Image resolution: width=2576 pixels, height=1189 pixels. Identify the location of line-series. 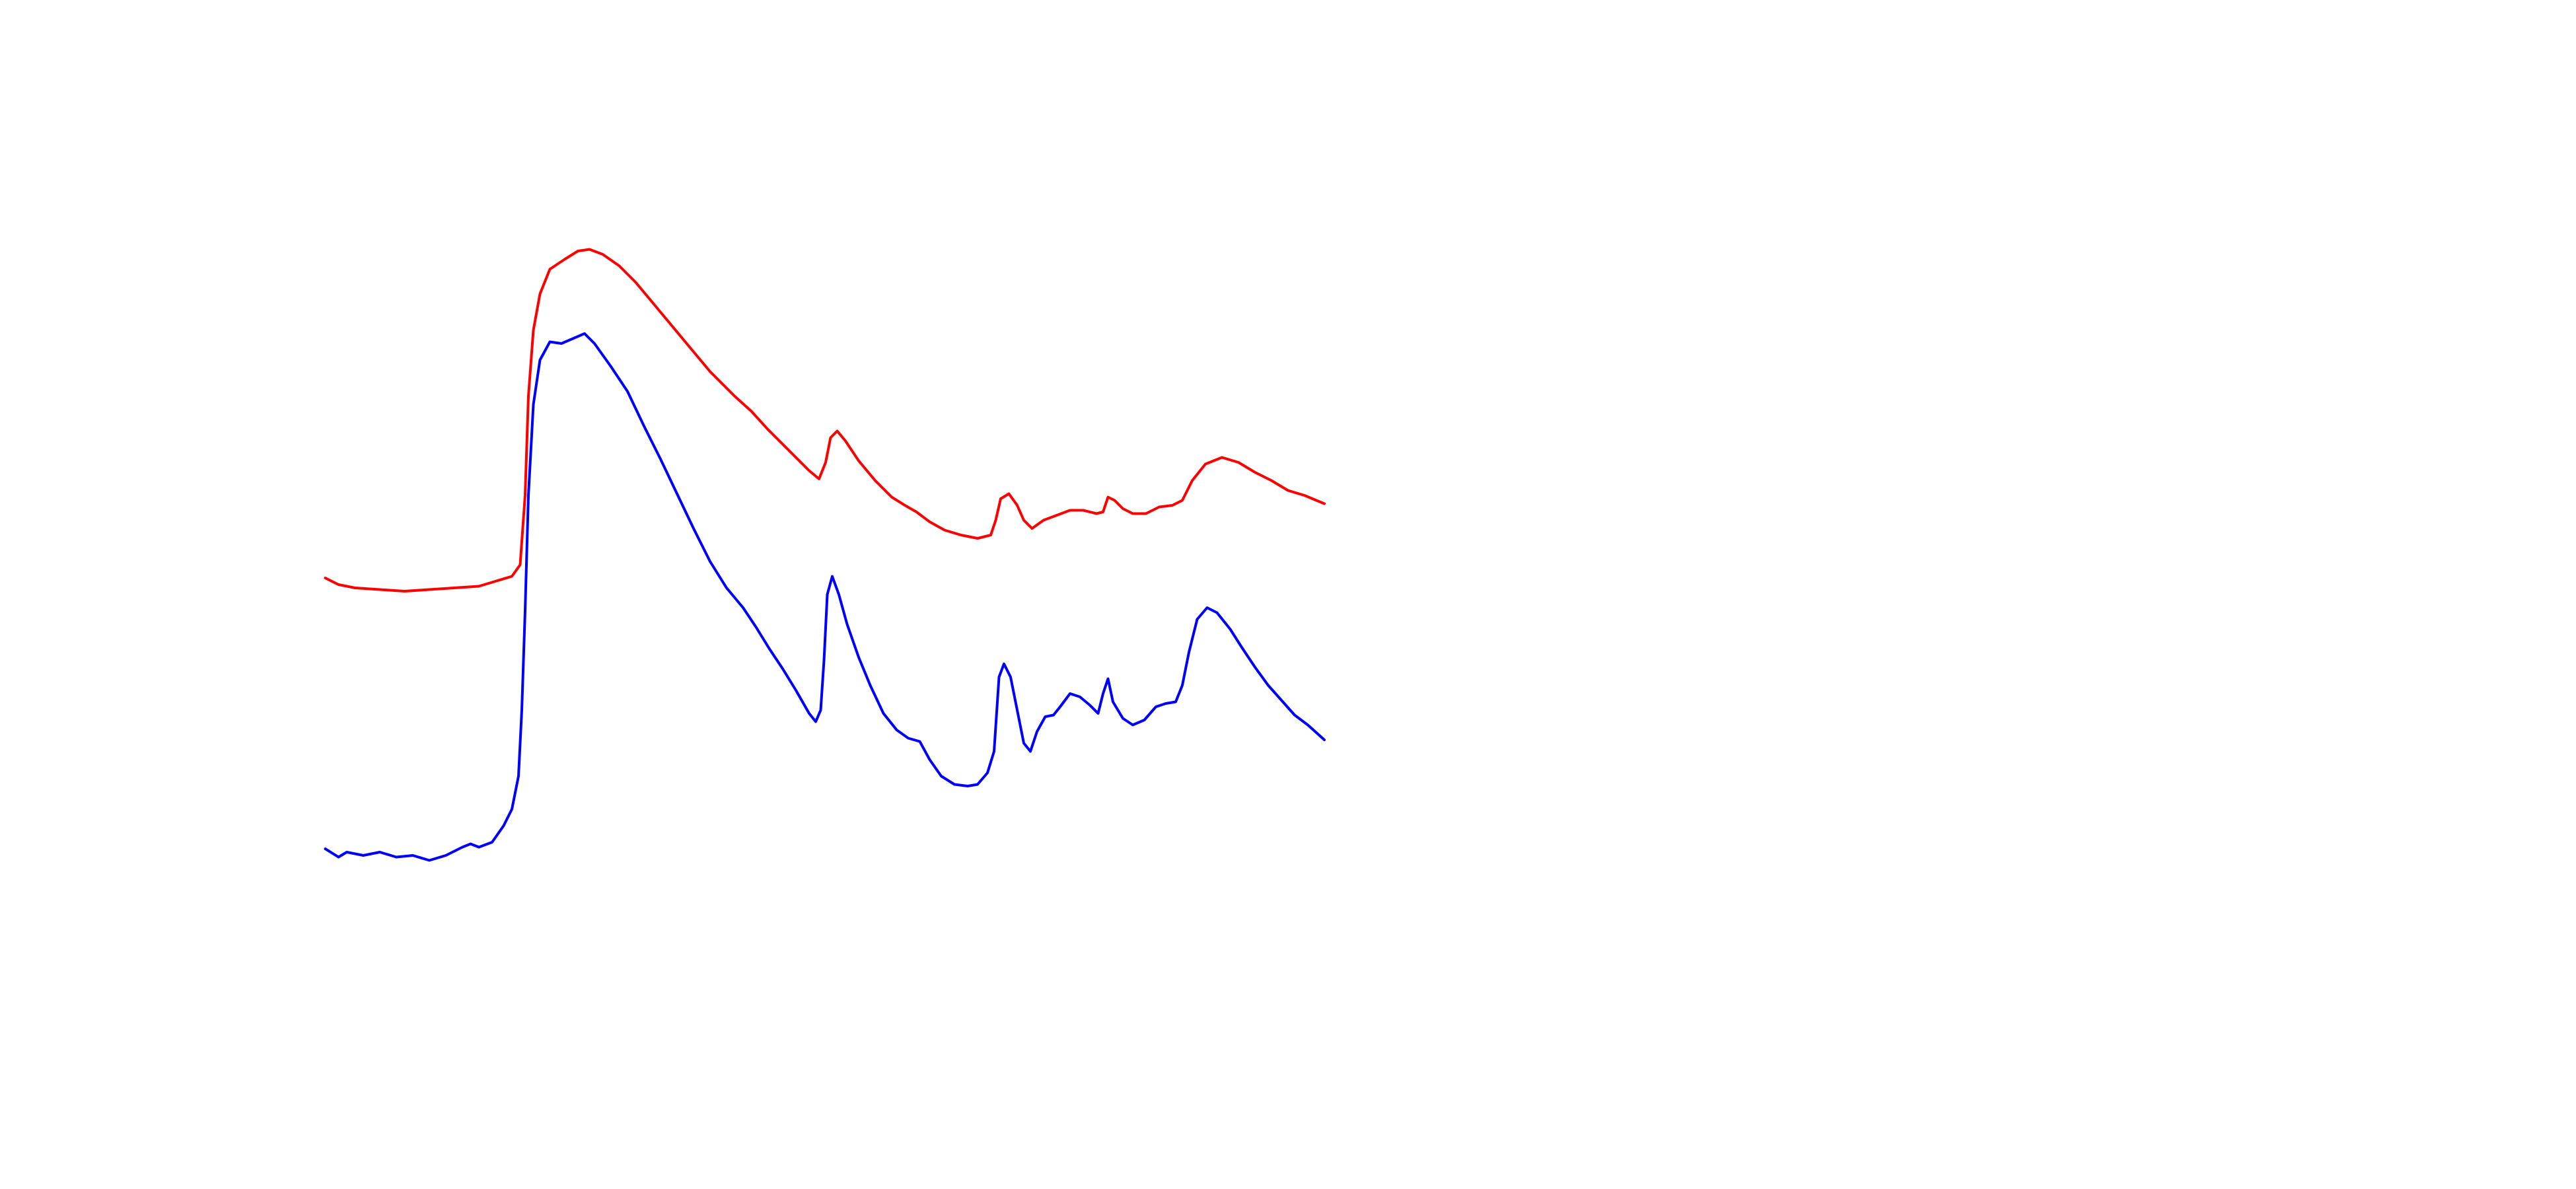
(825, 420).